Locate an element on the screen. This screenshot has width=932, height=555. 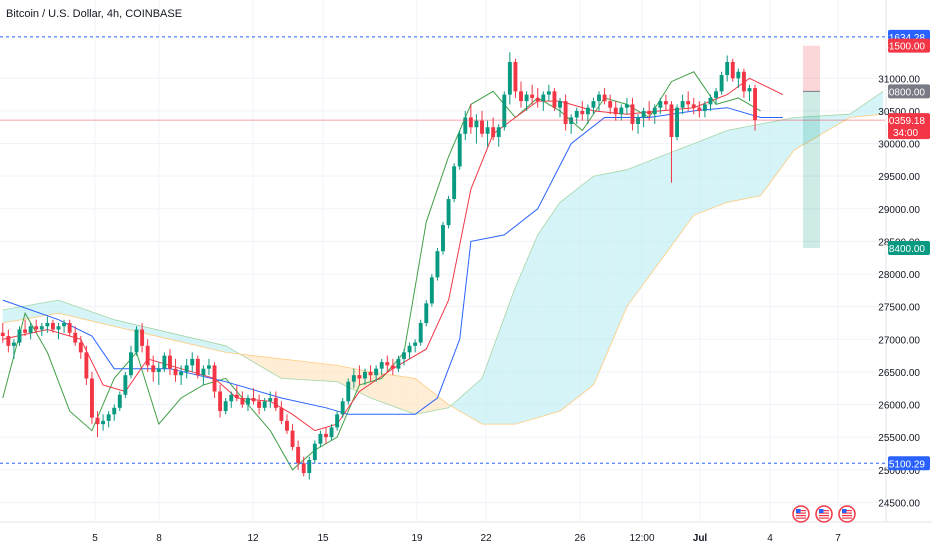
event-icons is located at coordinates (824, 514).